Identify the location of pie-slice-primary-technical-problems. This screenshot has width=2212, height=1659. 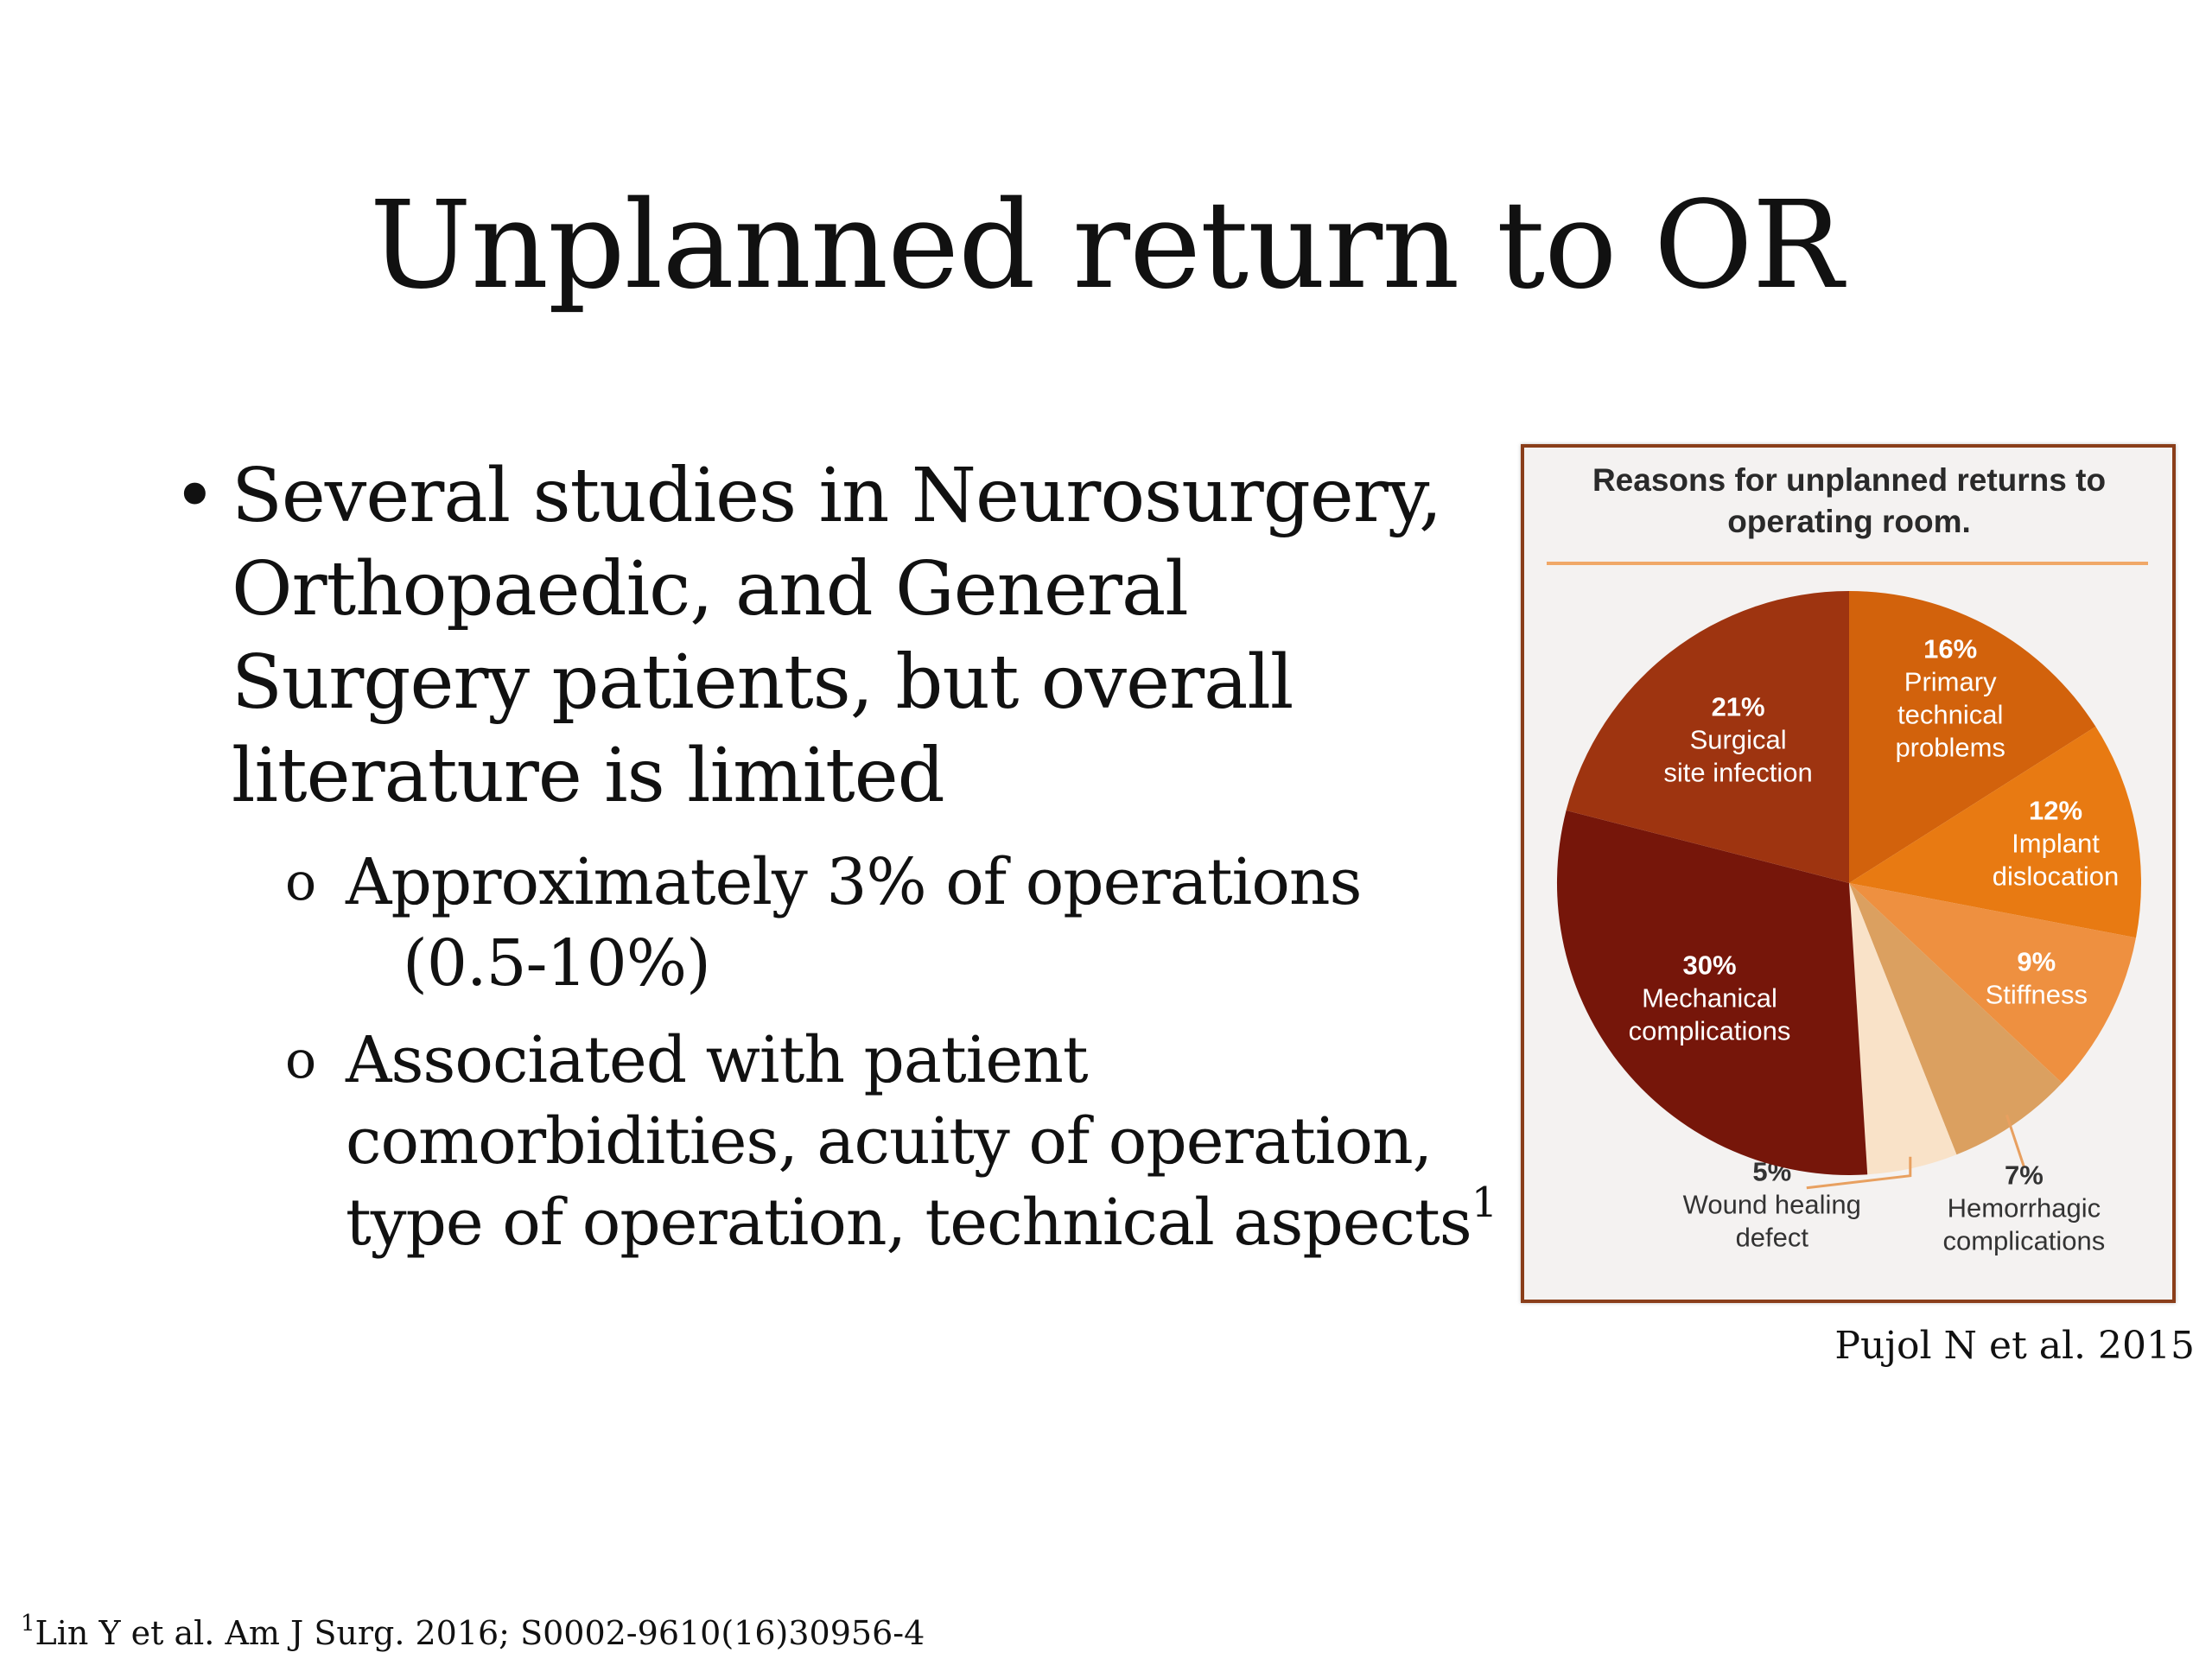
(1972, 737).